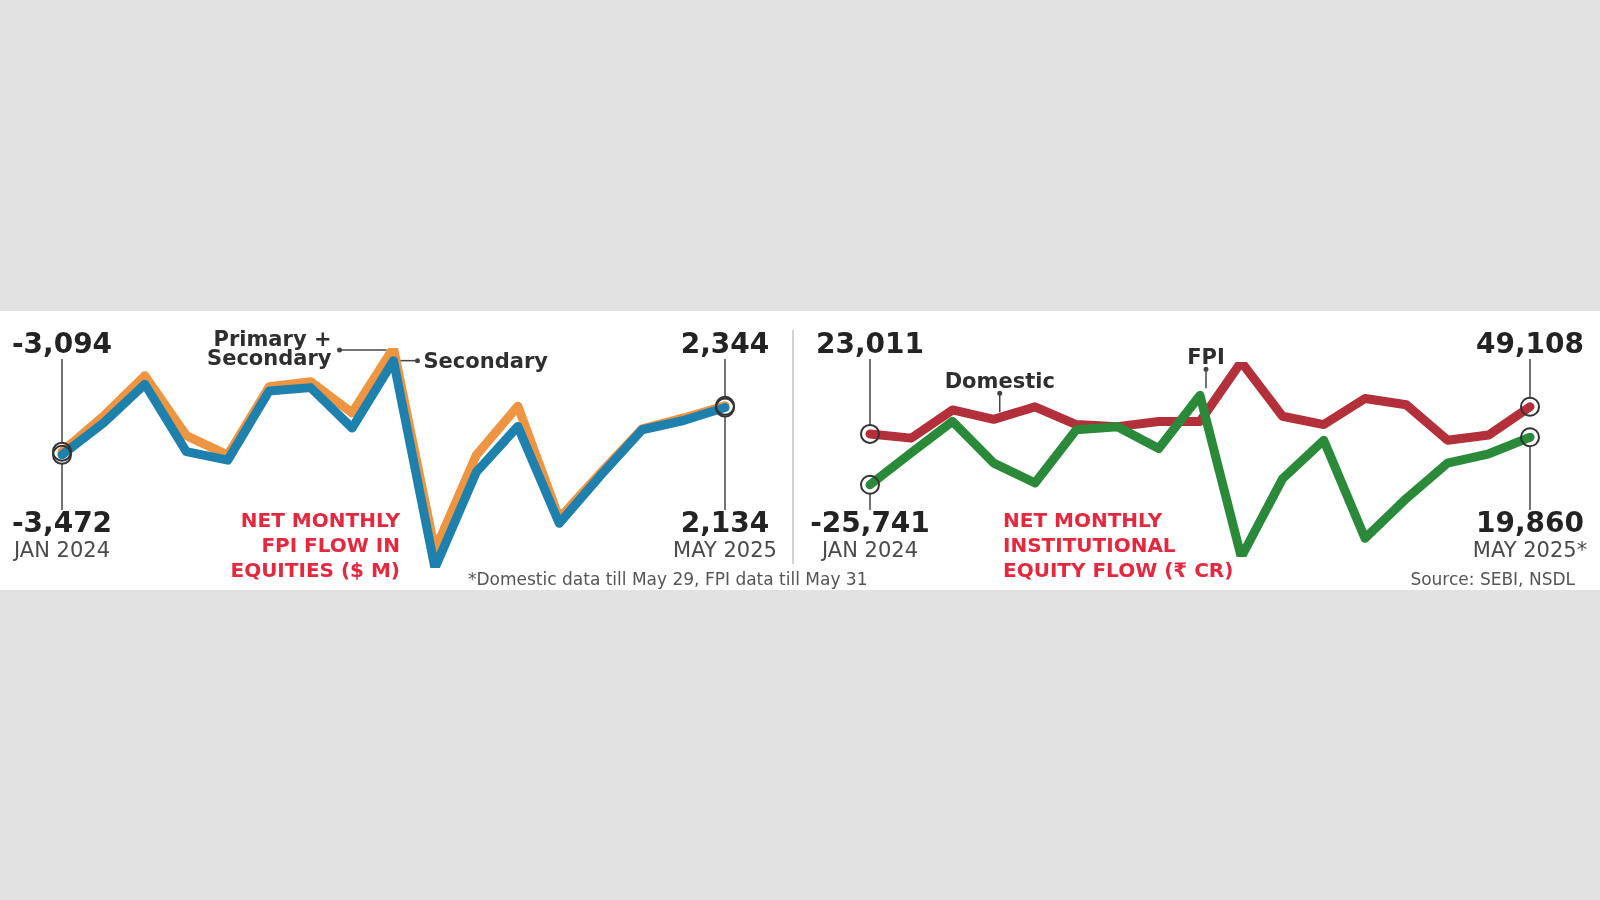 This screenshot has height=900, width=1600. I want to click on text: *Domestic data till May 29, FPI data till May 31, so click(668, 579).